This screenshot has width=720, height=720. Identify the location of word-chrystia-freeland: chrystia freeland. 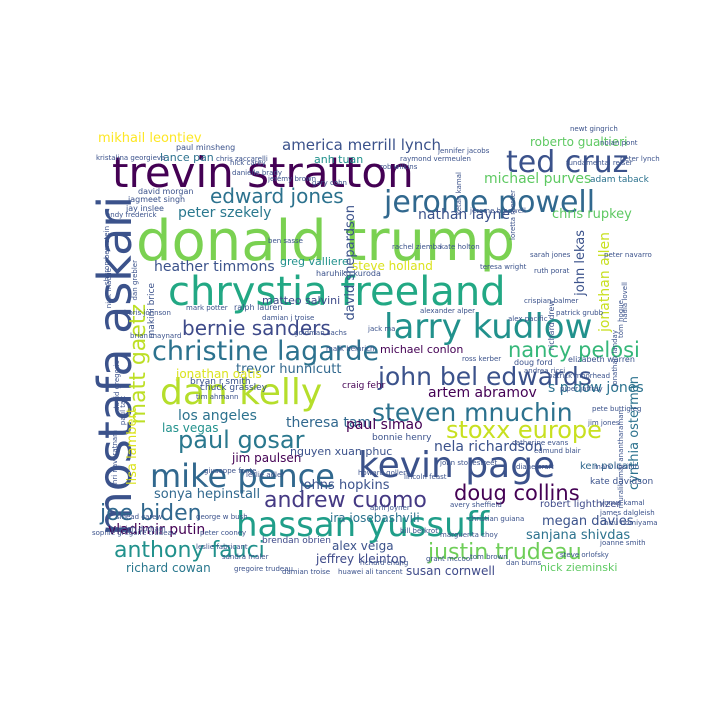
(337, 292).